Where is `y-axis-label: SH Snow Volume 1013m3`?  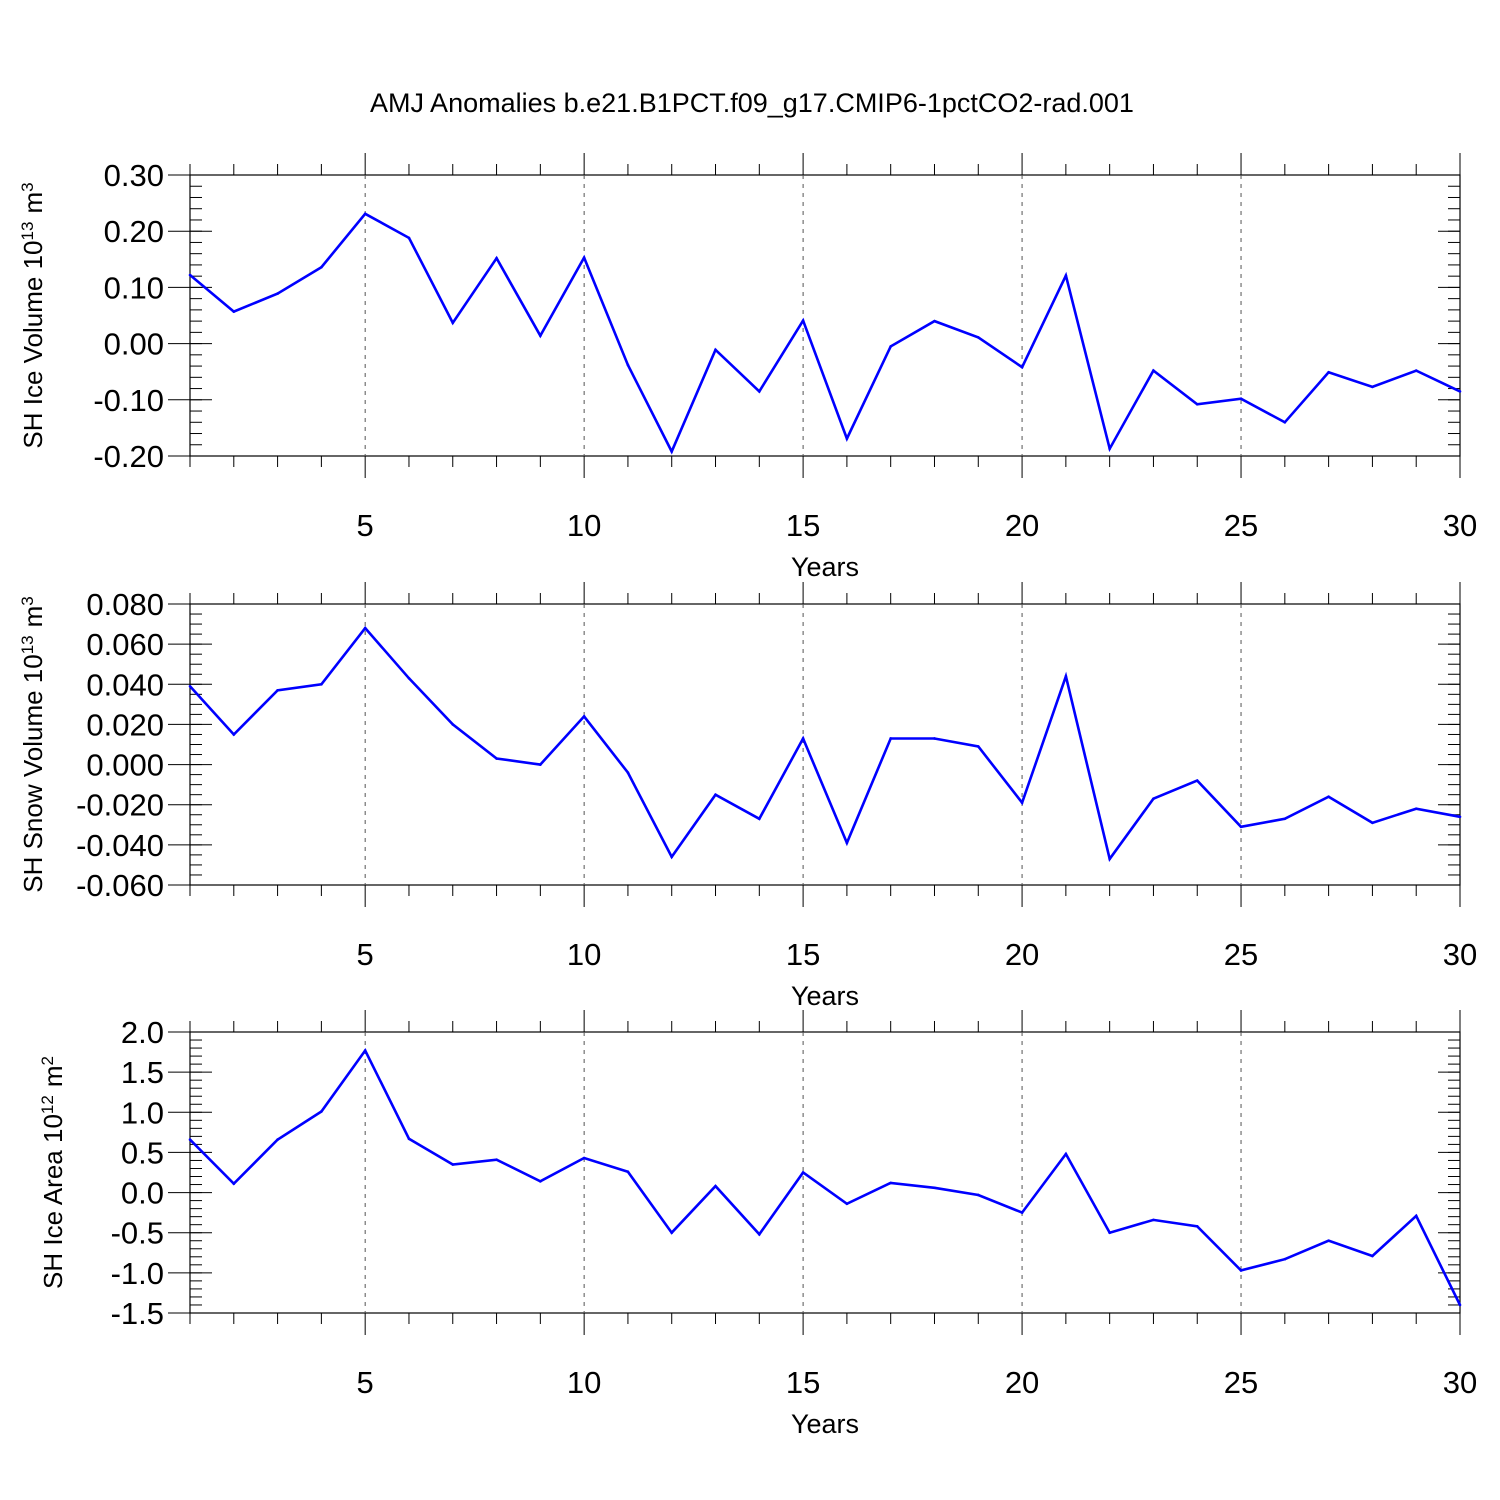
y-axis-label: SH Snow Volume 1013m3 is located at coordinates (33, 744).